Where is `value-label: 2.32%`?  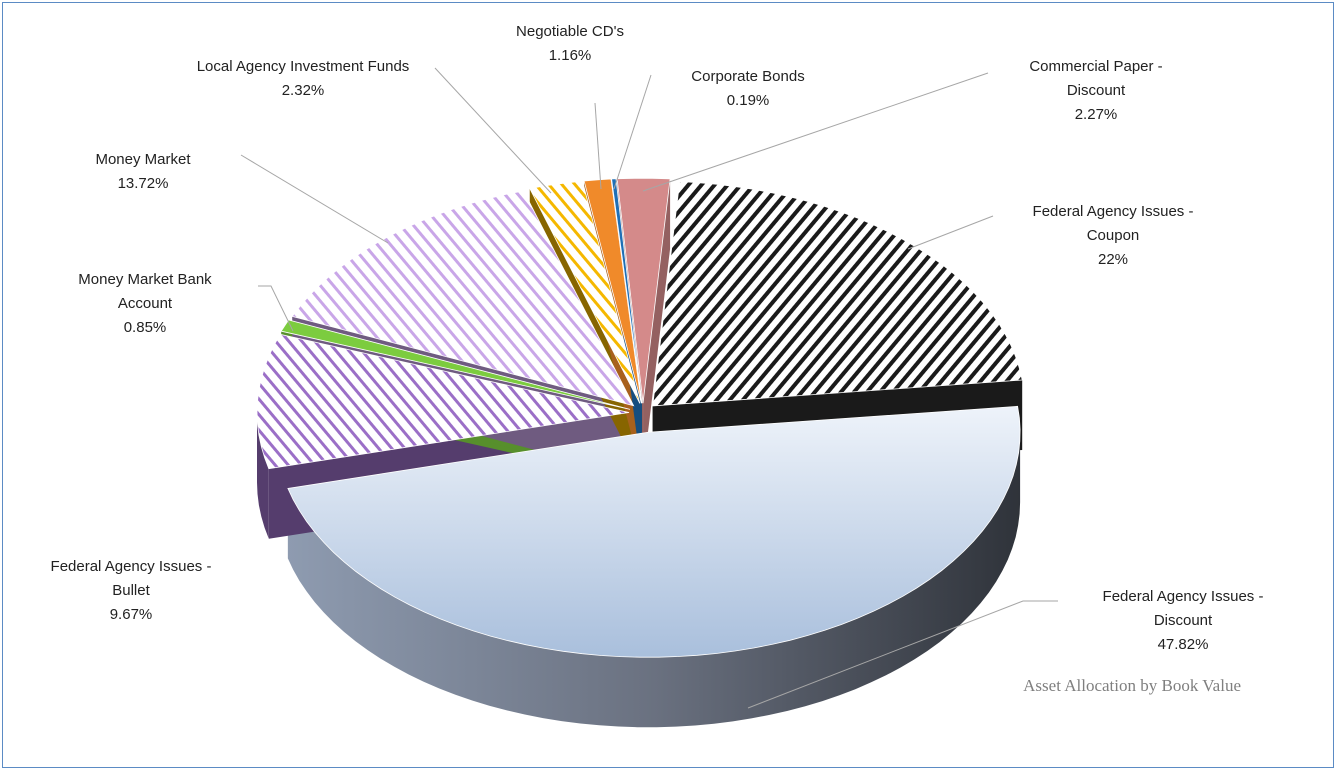 value-label: 2.32% is located at coordinates (303, 90).